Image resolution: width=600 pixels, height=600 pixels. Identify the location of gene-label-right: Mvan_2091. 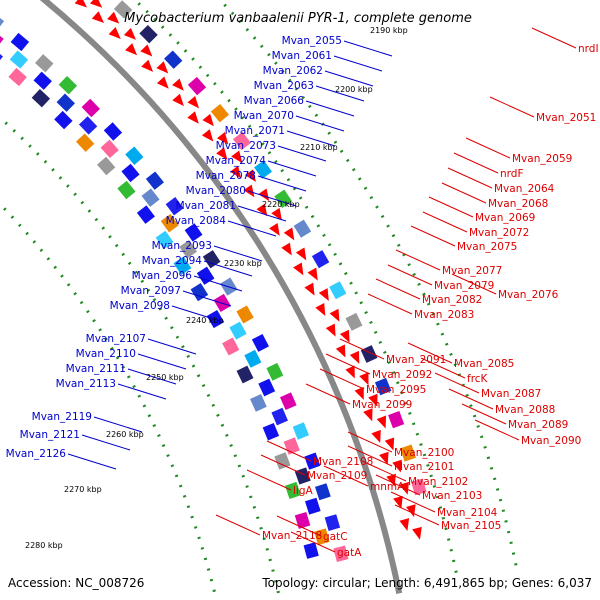
(416, 360).